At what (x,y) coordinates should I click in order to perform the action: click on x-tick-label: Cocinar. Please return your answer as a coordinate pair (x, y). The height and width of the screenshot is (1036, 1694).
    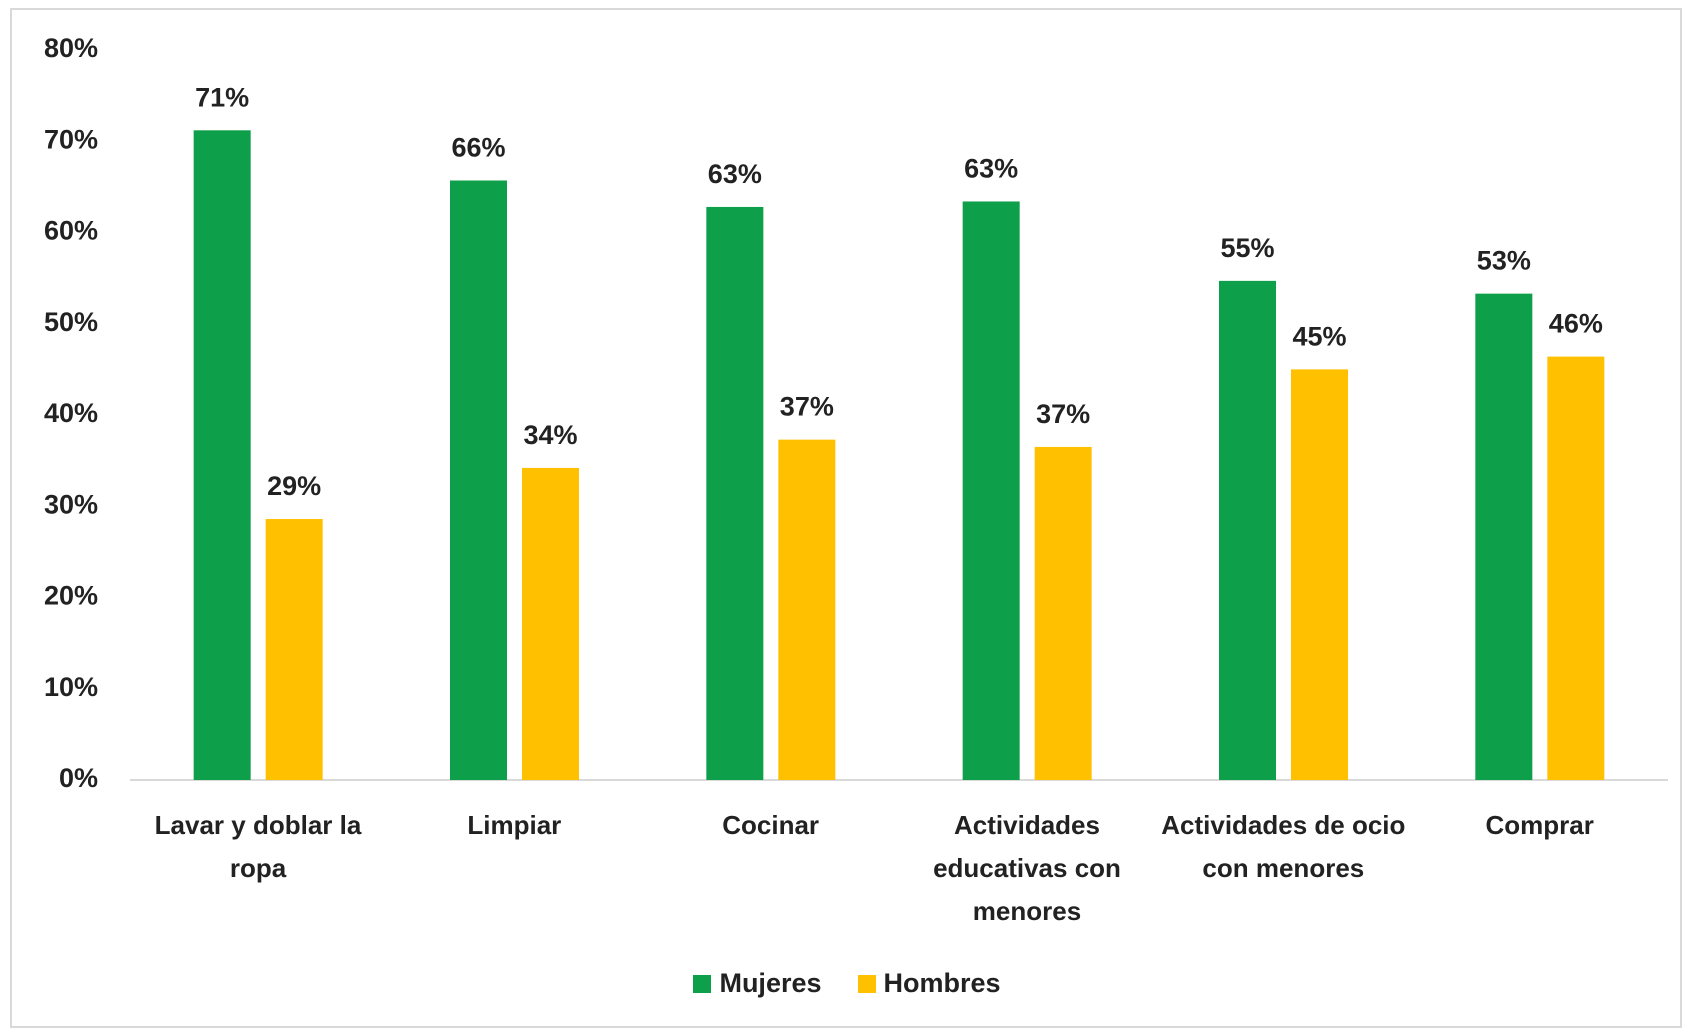
    Looking at the image, I should click on (771, 825).